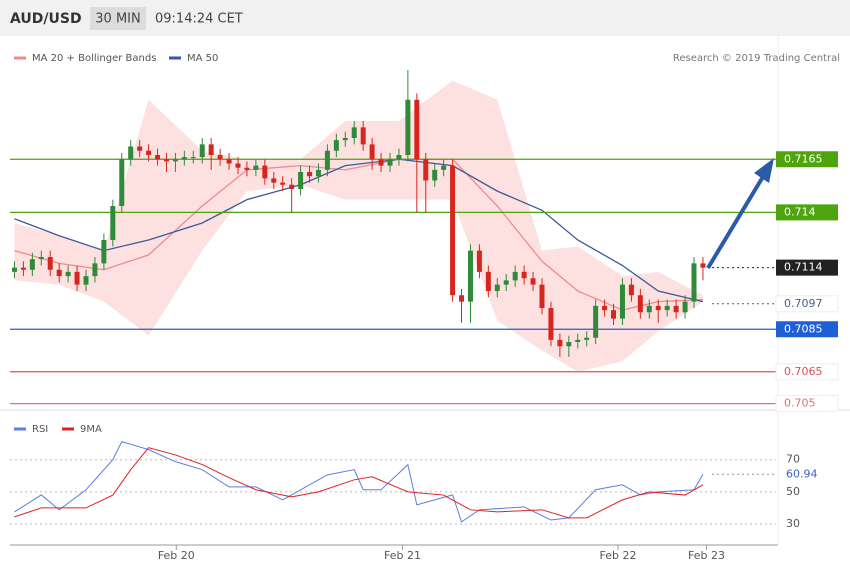 The width and height of the screenshot is (850, 580). I want to click on level-label: 0.7114, so click(803, 267).